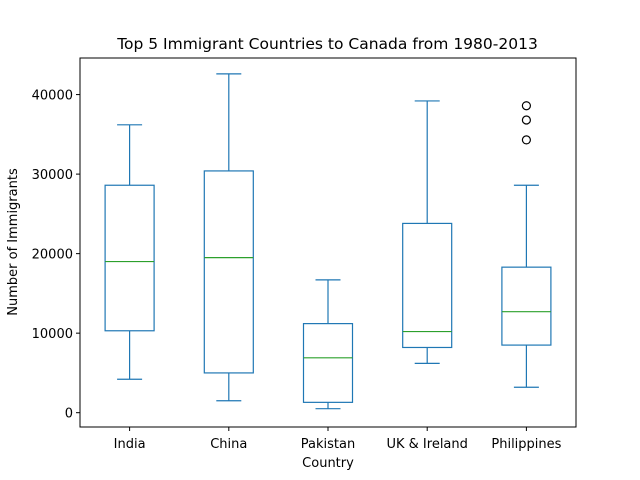 The height and width of the screenshot is (480, 640). What do you see at coordinates (228, 444) in the screenshot?
I see `x-tick-label: China` at bounding box center [228, 444].